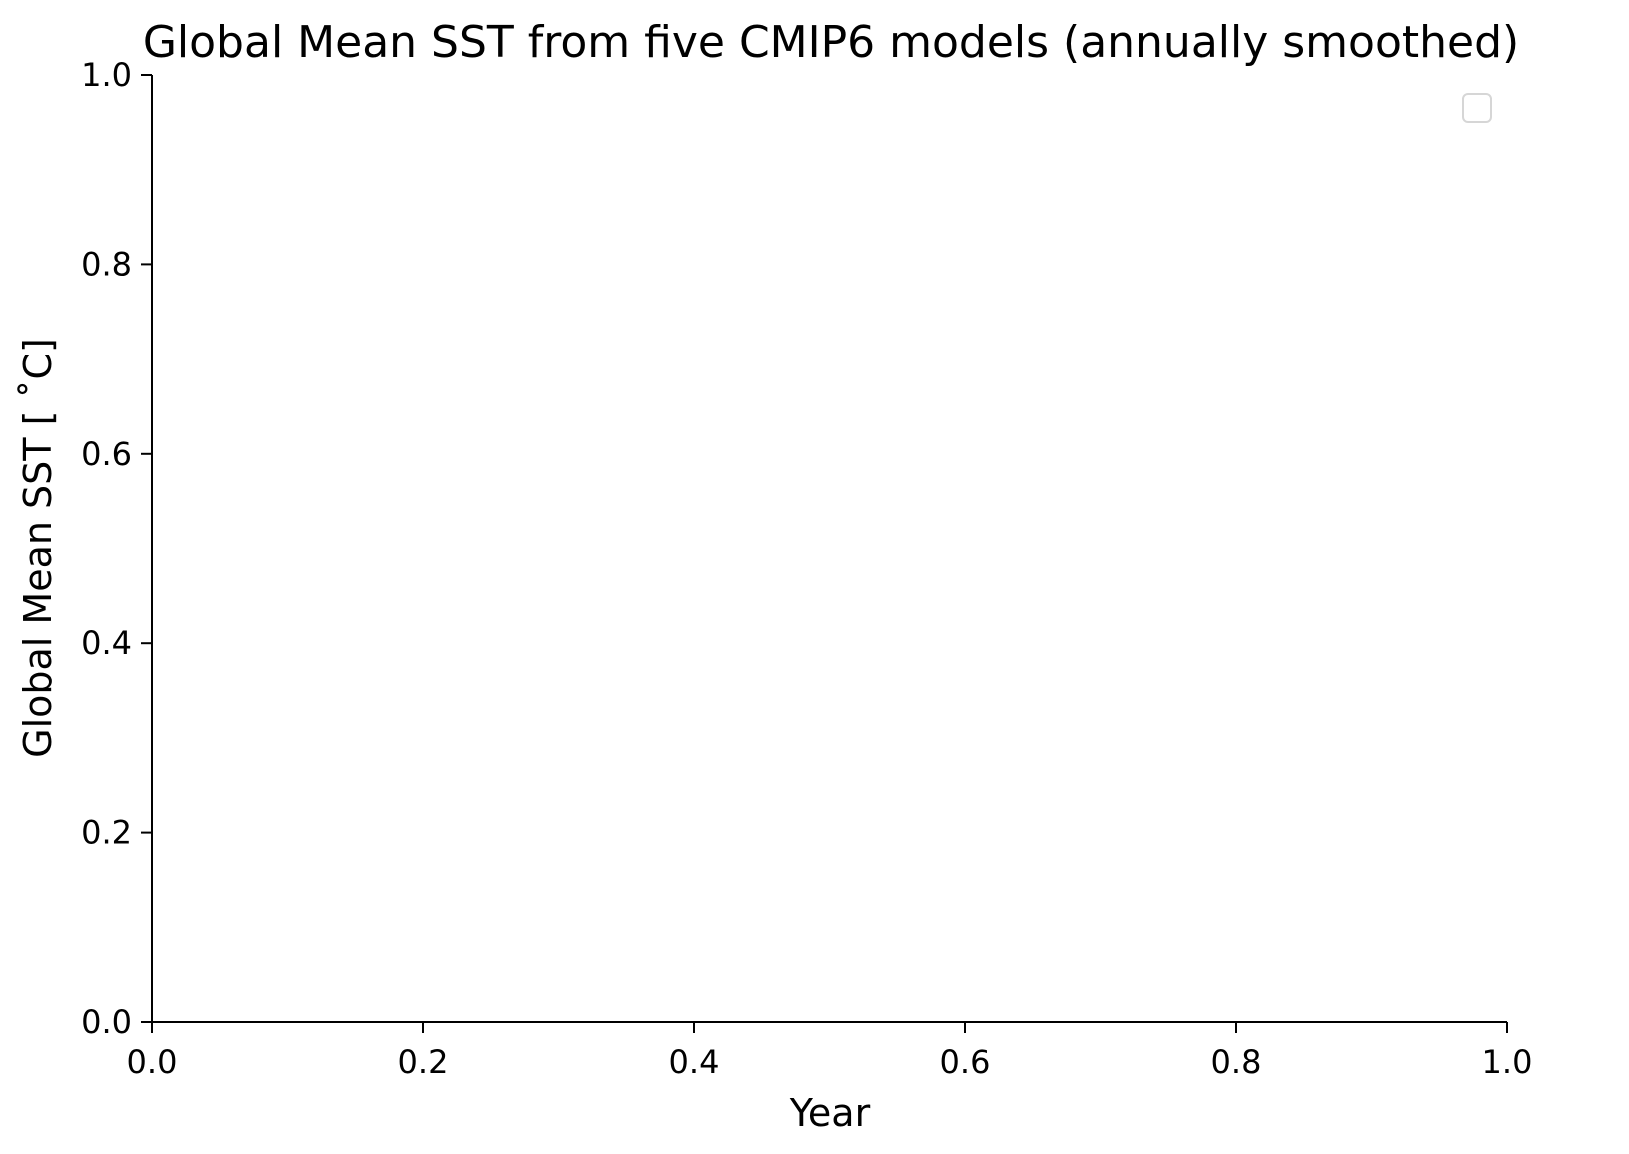 The height and width of the screenshot is (1154, 1629). What do you see at coordinates (106, 833) in the screenshot?
I see `y-tick-label: 0.2` at bounding box center [106, 833].